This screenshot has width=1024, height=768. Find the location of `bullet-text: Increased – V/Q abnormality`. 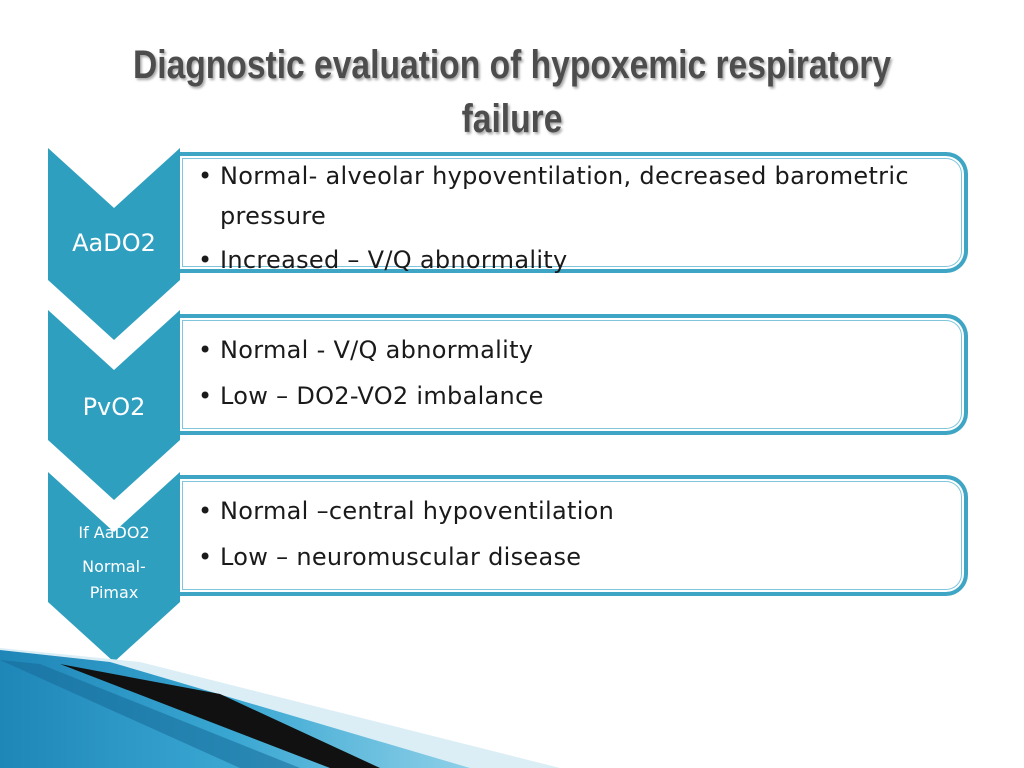

bullet-text: Increased – V/Q abnormality is located at coordinates (394, 260).